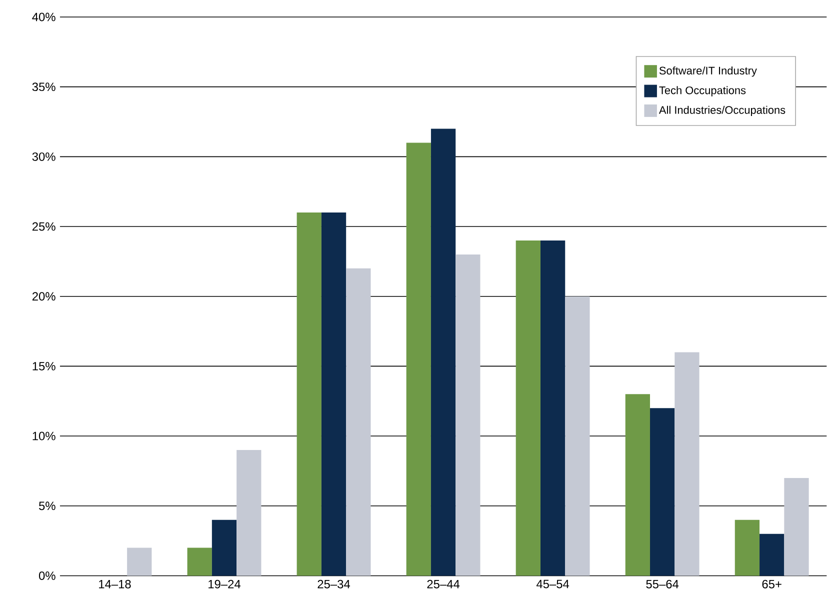  I want to click on y-tick-label: 0%, so click(47, 576).